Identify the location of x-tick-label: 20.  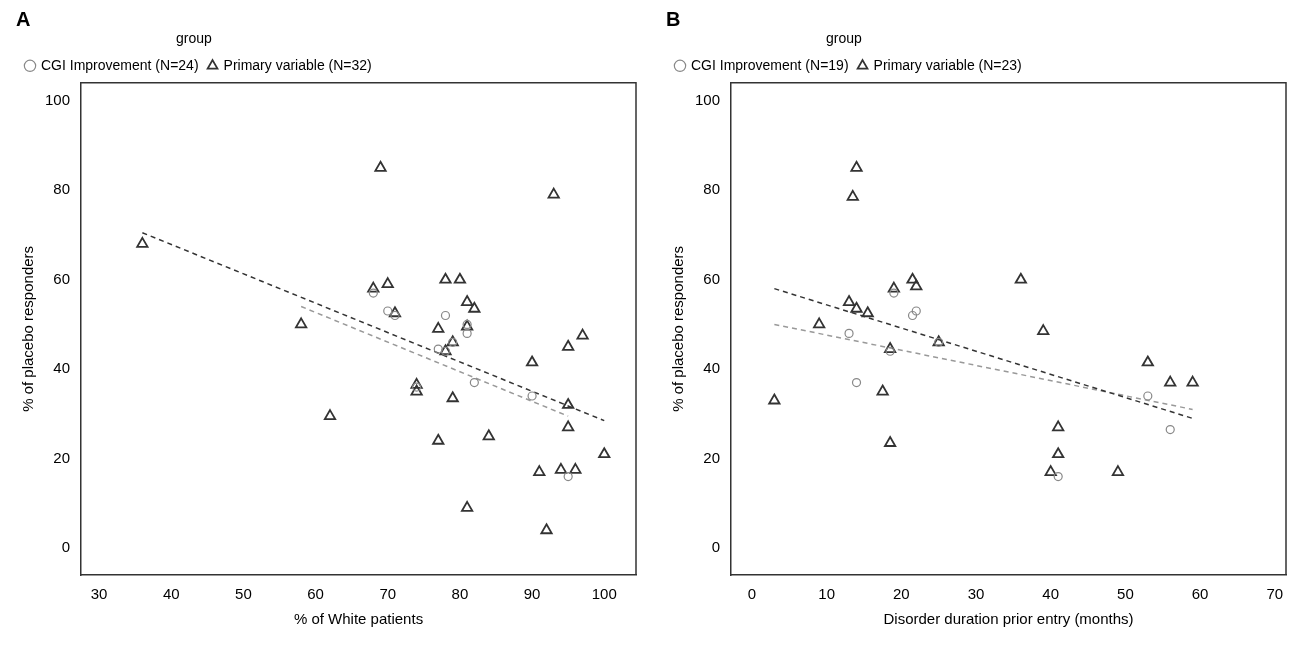
(901, 594).